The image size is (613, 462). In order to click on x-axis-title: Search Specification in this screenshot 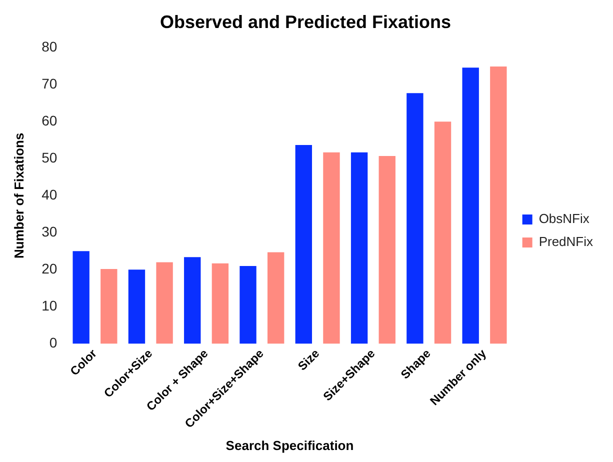, I will do `click(290, 445)`.